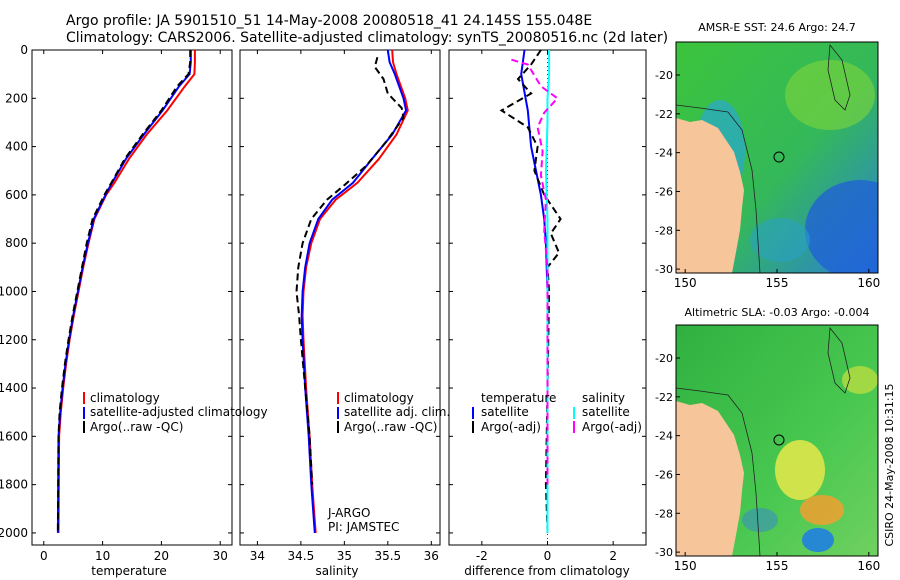 This screenshot has height=580, width=900. Describe the element at coordinates (344, 556) in the screenshot. I see `x-tick-label: 35` at that location.